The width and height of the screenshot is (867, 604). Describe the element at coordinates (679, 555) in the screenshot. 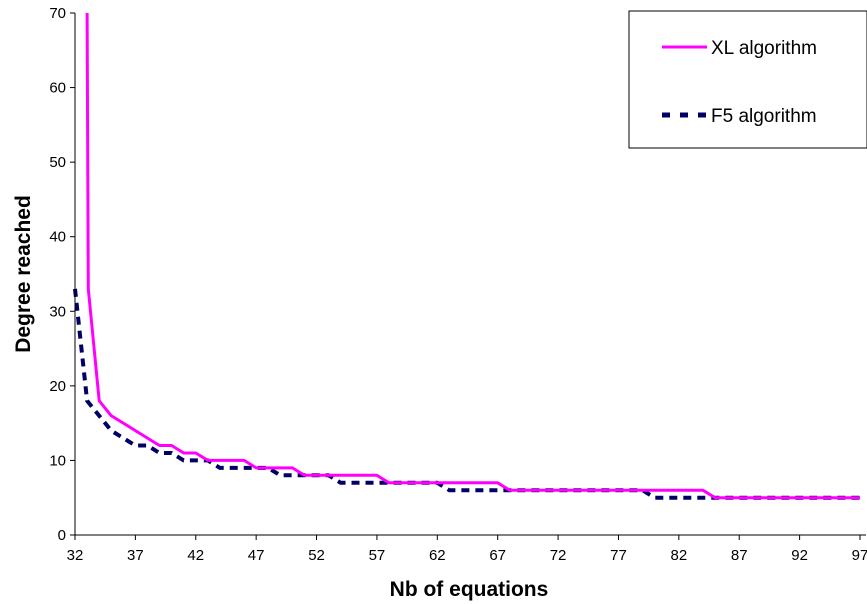

I see `x-tick-label: 82` at that location.